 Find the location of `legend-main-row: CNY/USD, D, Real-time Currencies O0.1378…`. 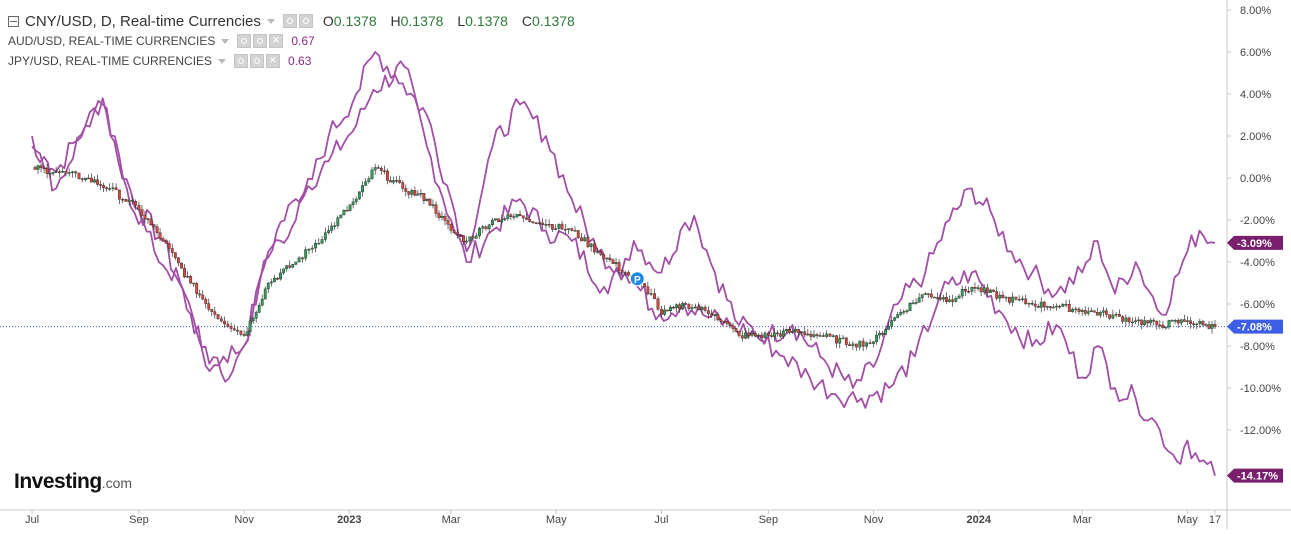

legend-main-row: CNY/USD, D, Real-time Currencies O0.1378… is located at coordinates (296, 21).